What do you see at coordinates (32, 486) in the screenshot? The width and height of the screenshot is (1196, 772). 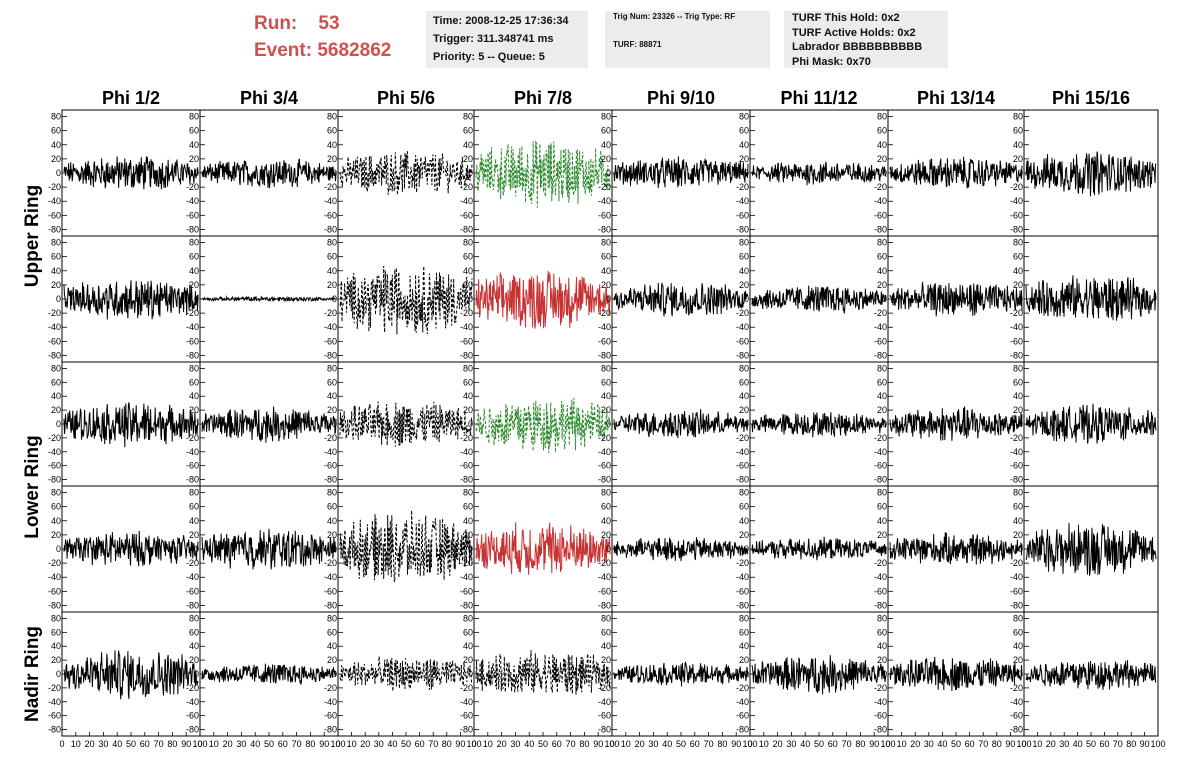 I see `ring-label: Lower Ring` at bounding box center [32, 486].